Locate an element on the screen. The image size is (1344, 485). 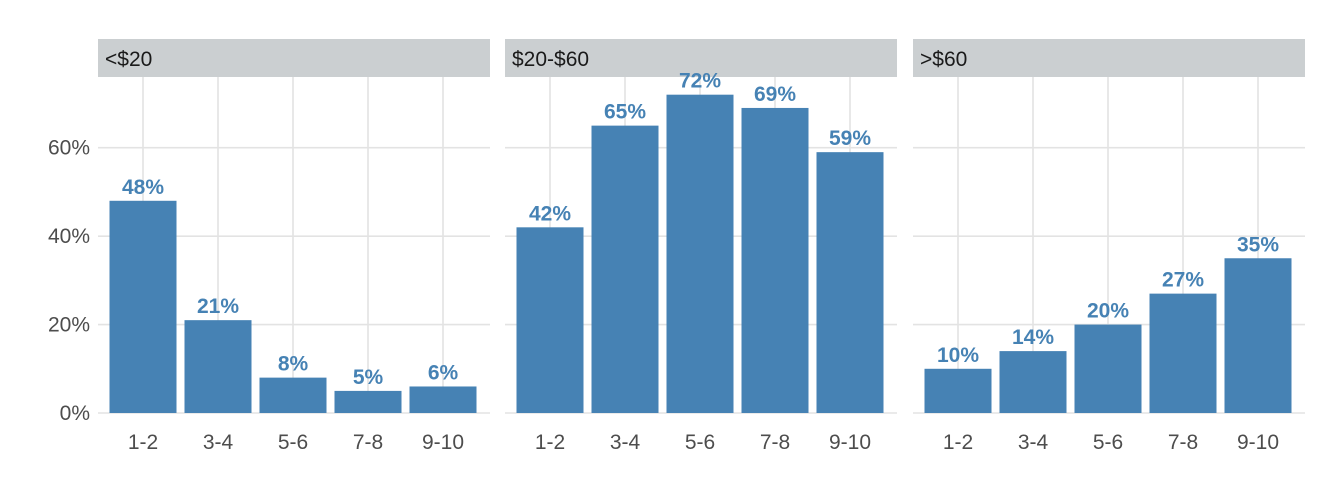
bar-value-label: 59% is located at coordinates (850, 138).